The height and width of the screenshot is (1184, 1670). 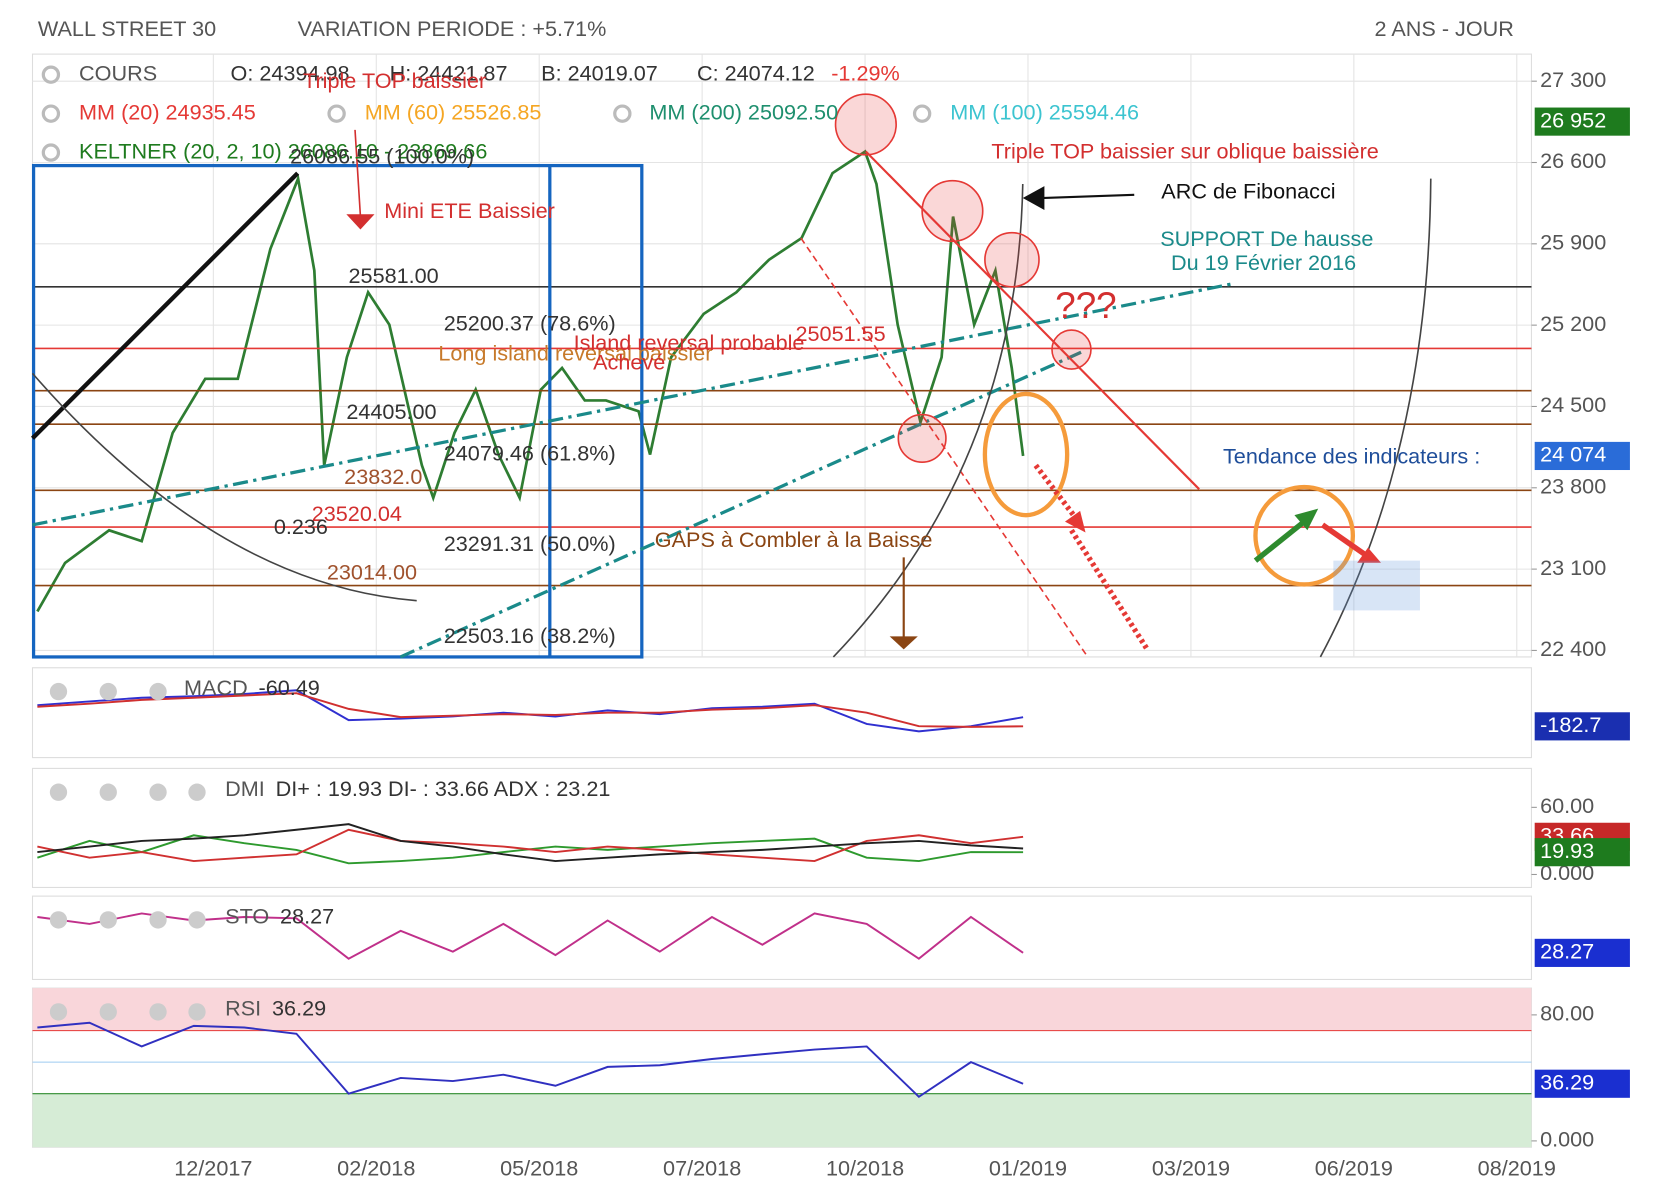 I want to click on legend-mm60: MM (60) 25526.85, so click(x=453, y=111).